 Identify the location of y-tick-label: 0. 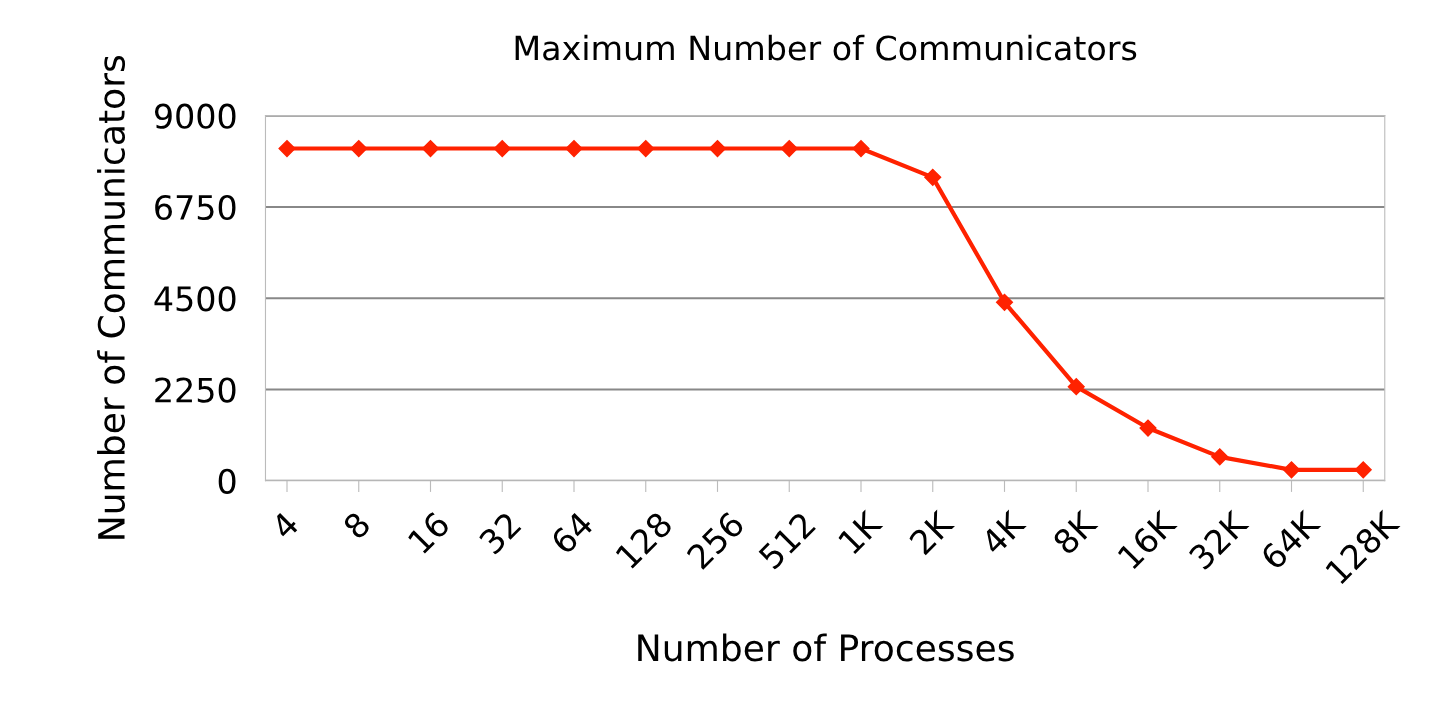
(227, 481).